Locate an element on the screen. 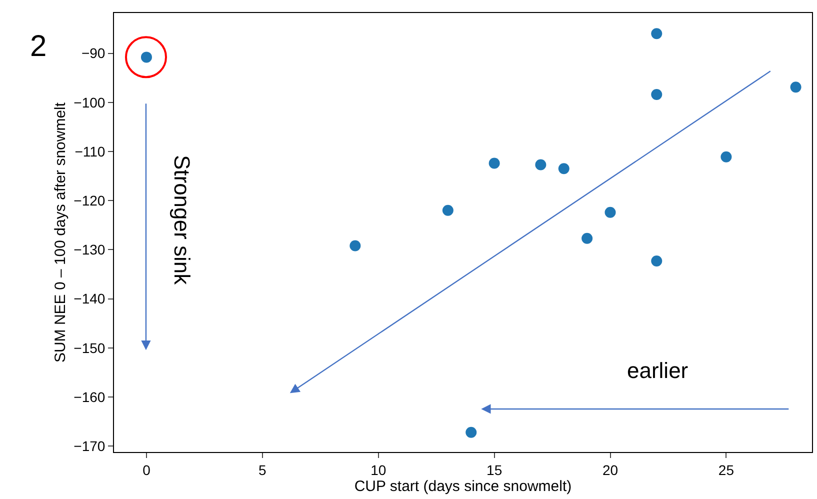 The image size is (817, 499). y-tick-label: −160 is located at coordinates (90, 396).